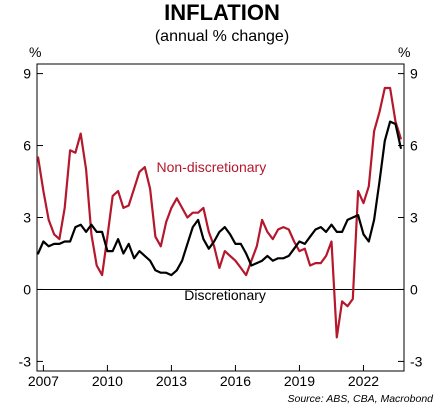  Describe the element at coordinates (107, 381) in the screenshot. I see `x-tick-label: 2010` at that location.